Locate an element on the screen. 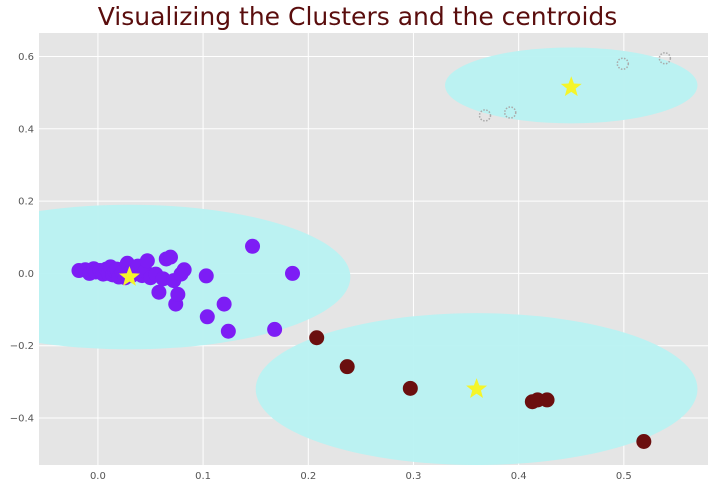 This screenshot has height=491, width=715. x-tick-label: 0.4 is located at coordinates (519, 476).